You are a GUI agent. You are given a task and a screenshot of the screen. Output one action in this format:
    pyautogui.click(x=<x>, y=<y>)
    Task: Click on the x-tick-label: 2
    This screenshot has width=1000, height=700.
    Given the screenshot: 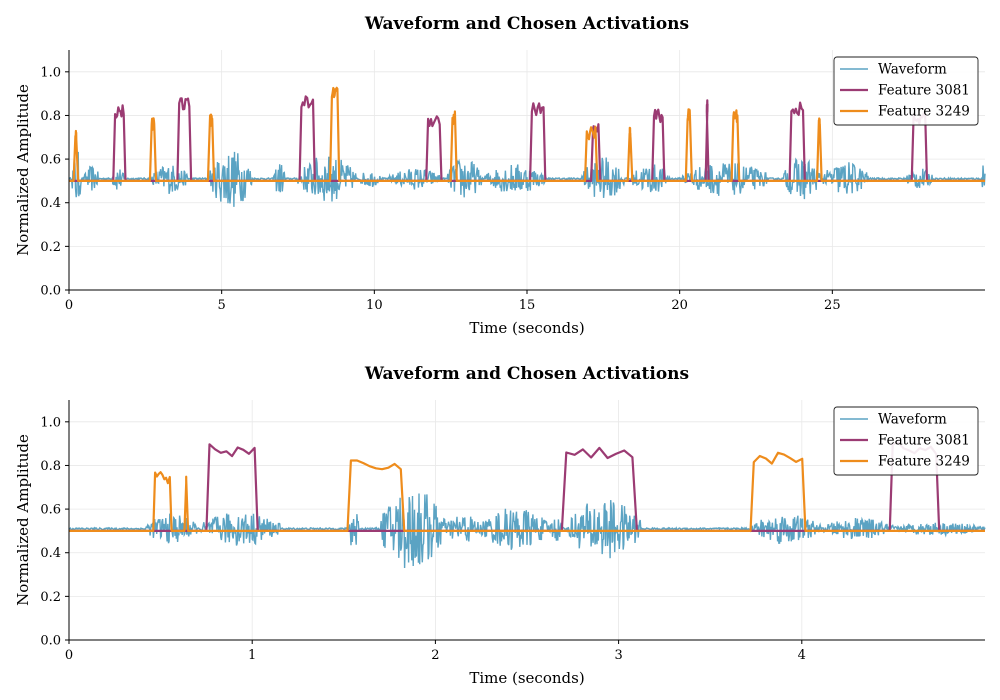 What is the action you would take?
    pyautogui.click(x=435, y=655)
    